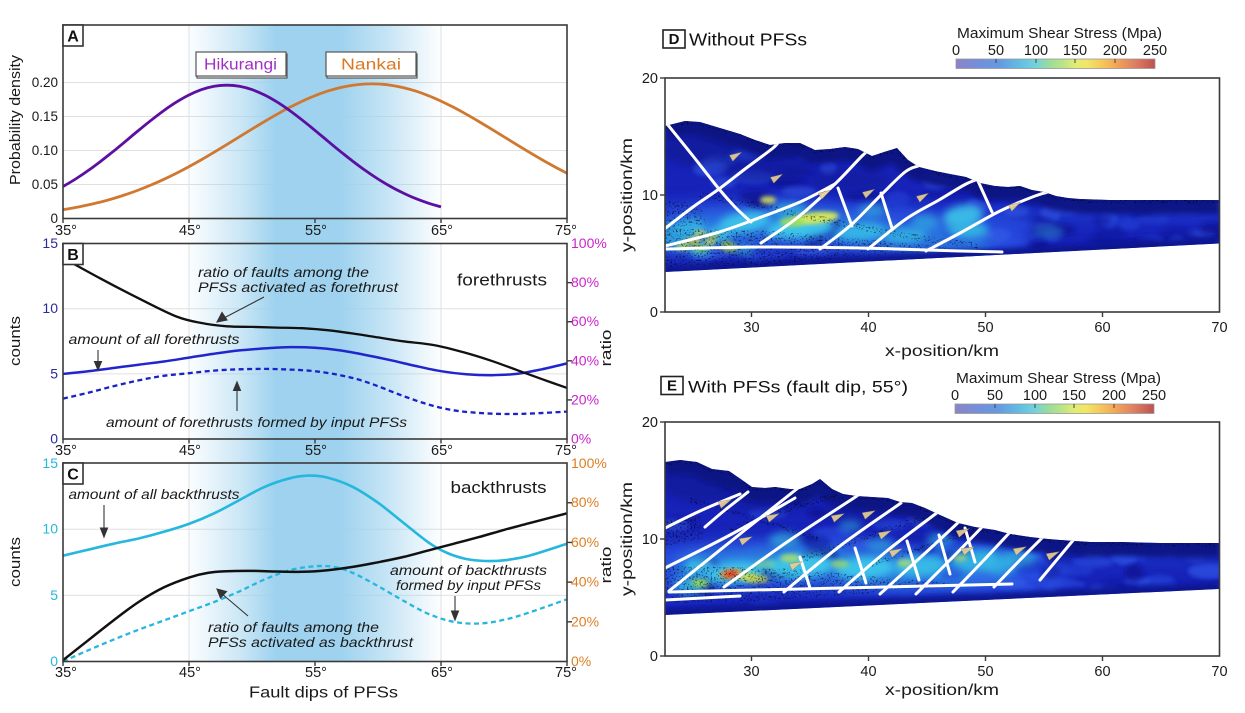  Describe the element at coordinates (468, 585) in the screenshot. I see `svg-text: formed by input PFSs` at that location.